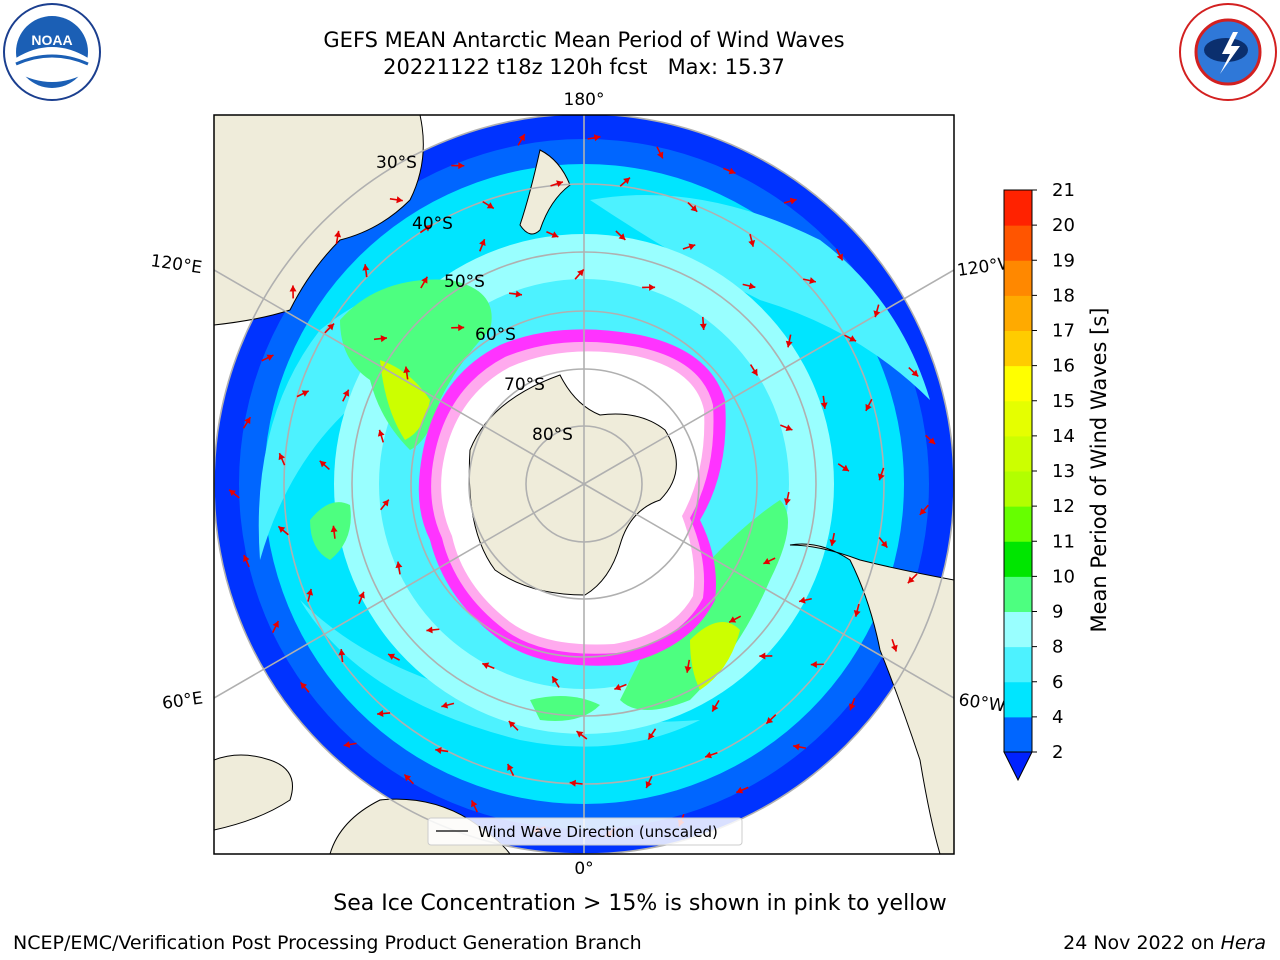 The height and width of the screenshot is (960, 1280). What do you see at coordinates (1039, 481) in the screenshot?
I see `colorbar: 2 4 6 8 9 10 11 12 13 14 15 16 17 18 19 20 21` at bounding box center [1039, 481].